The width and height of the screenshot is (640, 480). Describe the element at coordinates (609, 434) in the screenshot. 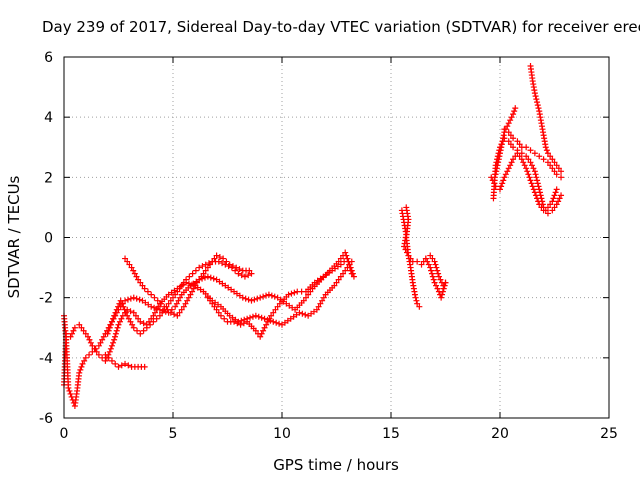

I see `x-tick-label: 25` at that location.